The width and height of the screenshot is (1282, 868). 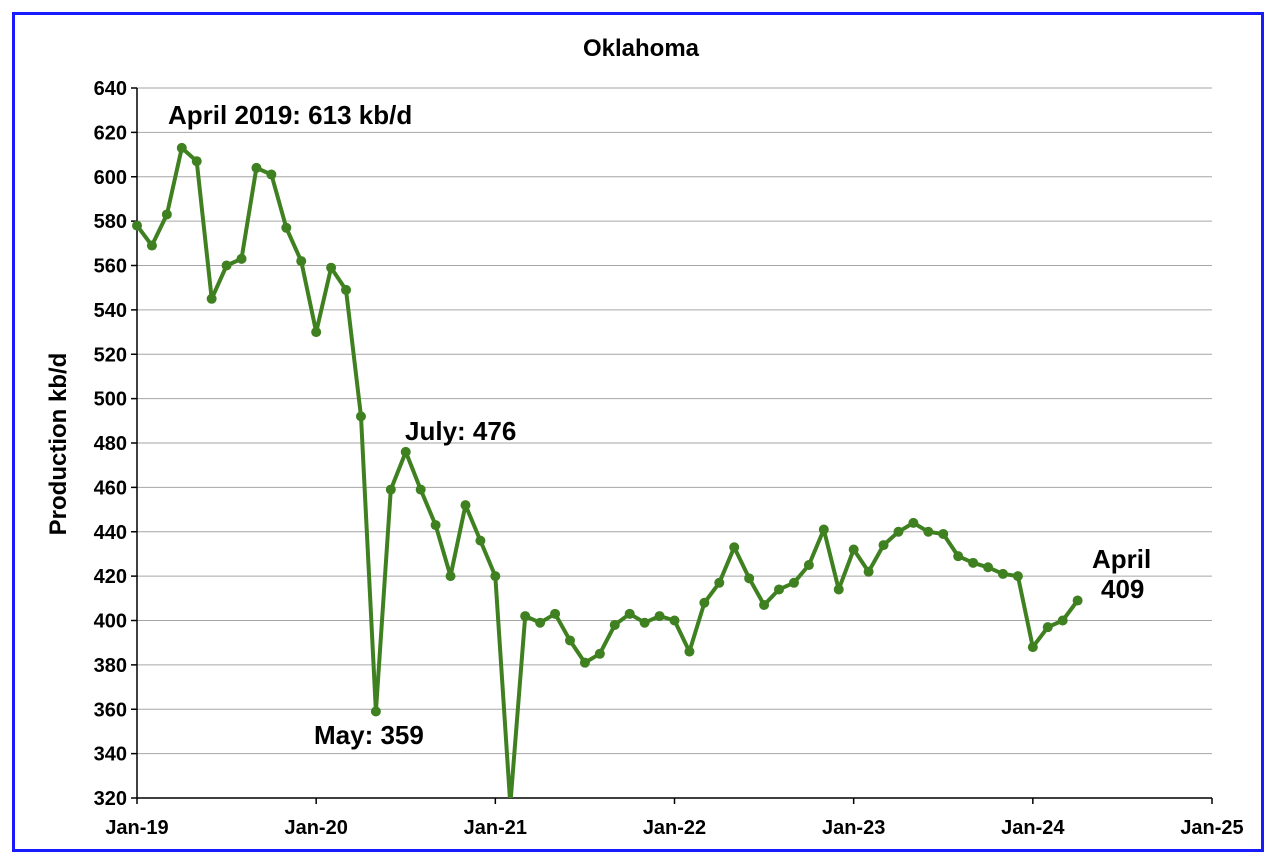 What do you see at coordinates (110, 222) in the screenshot?
I see `y-tick-label-580: 580` at bounding box center [110, 222].